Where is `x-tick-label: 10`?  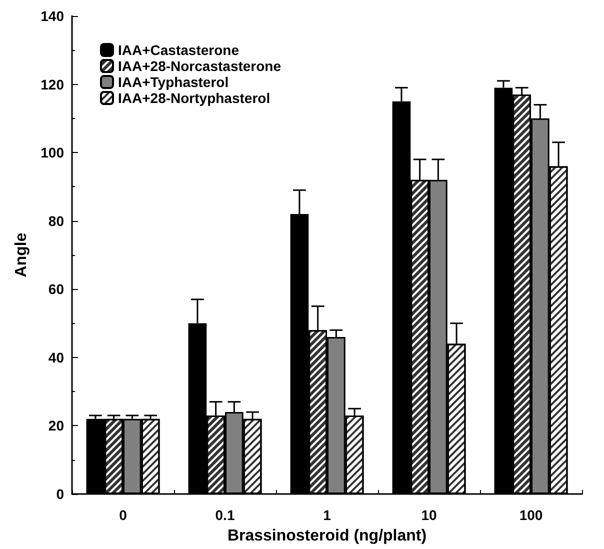
x-tick-label: 10 is located at coordinates (429, 515).